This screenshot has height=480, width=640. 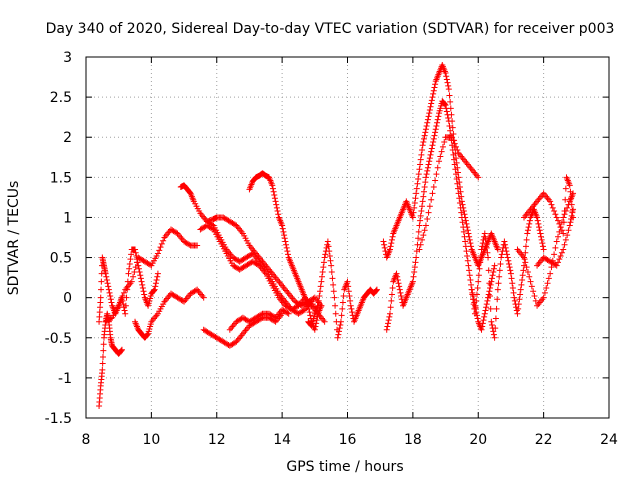 What do you see at coordinates (348, 440) in the screenshot?
I see `x-tick-label: 16` at bounding box center [348, 440].